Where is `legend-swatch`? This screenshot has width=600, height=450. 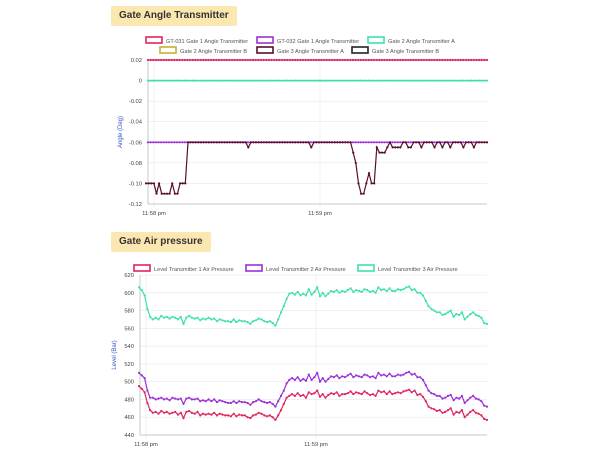 legend-swatch is located at coordinates (168, 50).